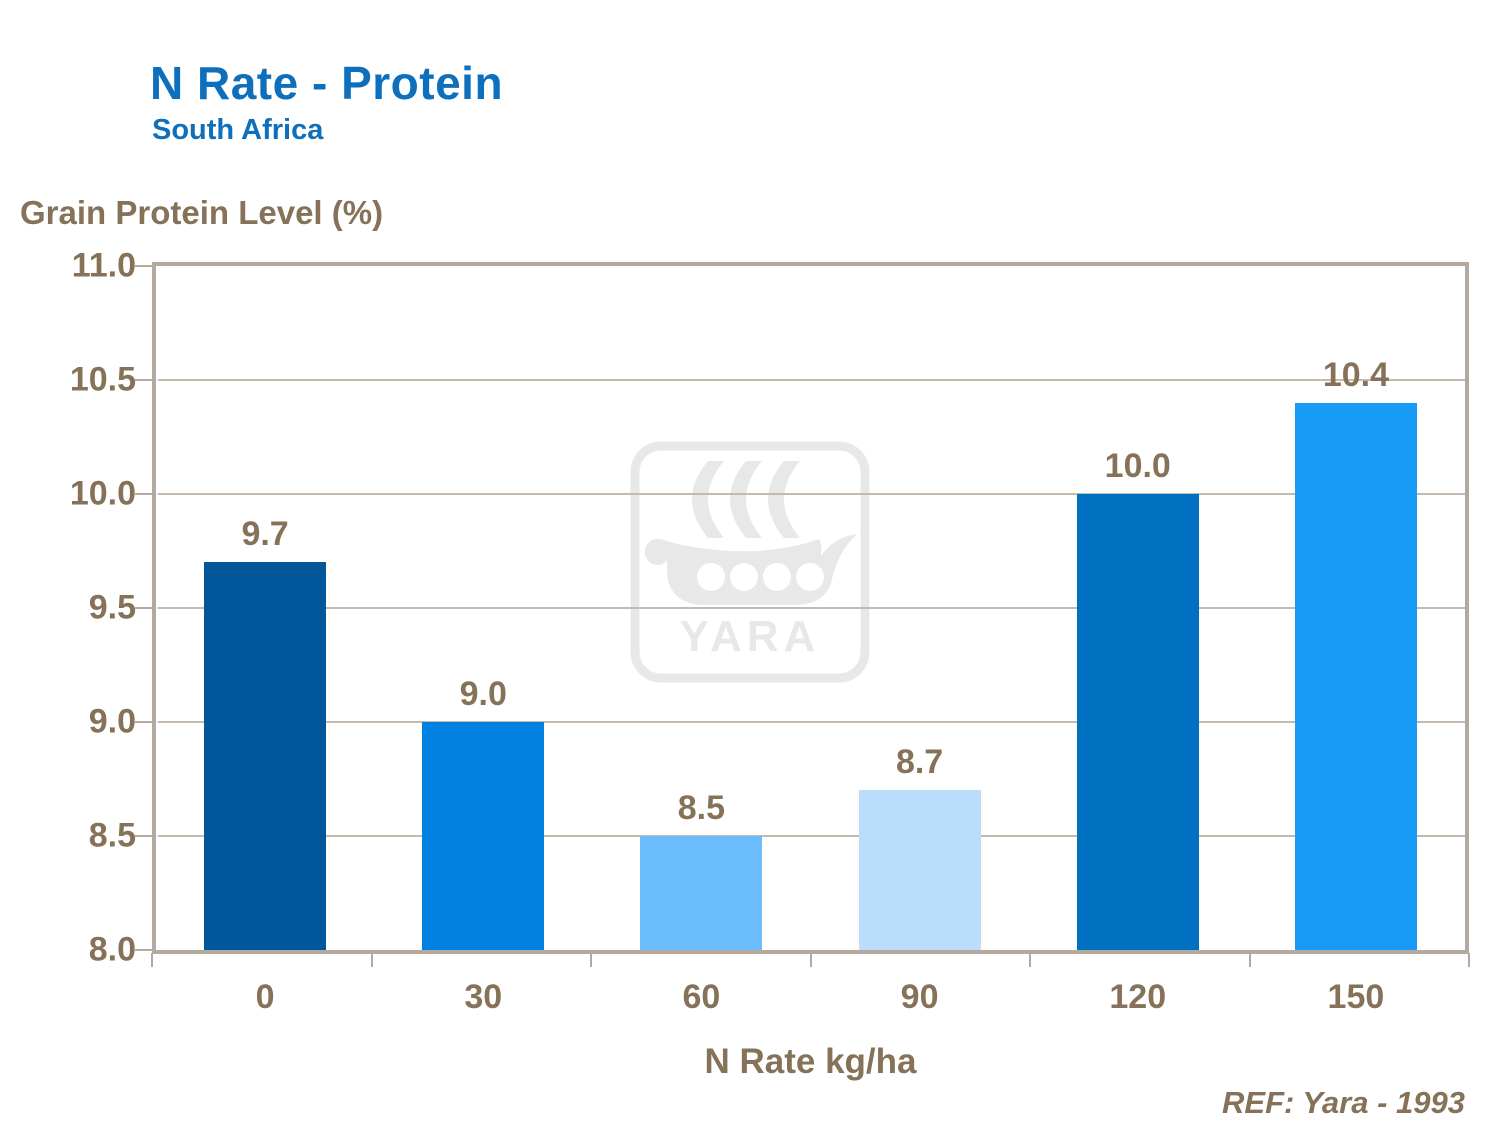 The image size is (1500, 1125). Describe the element at coordinates (112, 835) in the screenshot. I see `y-axis-tick-label: 8.5` at that location.